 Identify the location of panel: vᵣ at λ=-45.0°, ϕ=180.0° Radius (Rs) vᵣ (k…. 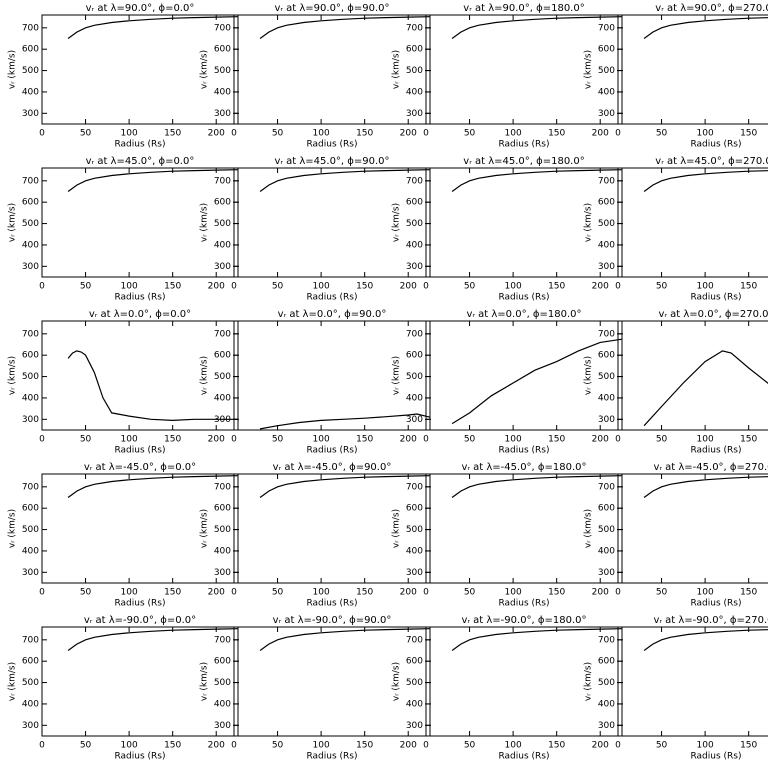
(507, 535).